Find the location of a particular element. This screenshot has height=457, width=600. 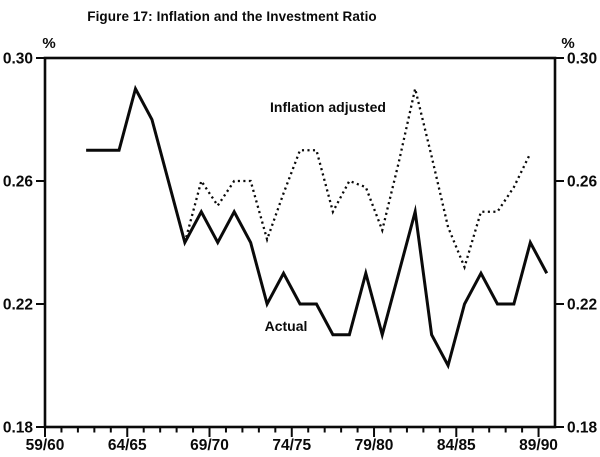

x-tick-label: 64/65 is located at coordinates (127, 445).